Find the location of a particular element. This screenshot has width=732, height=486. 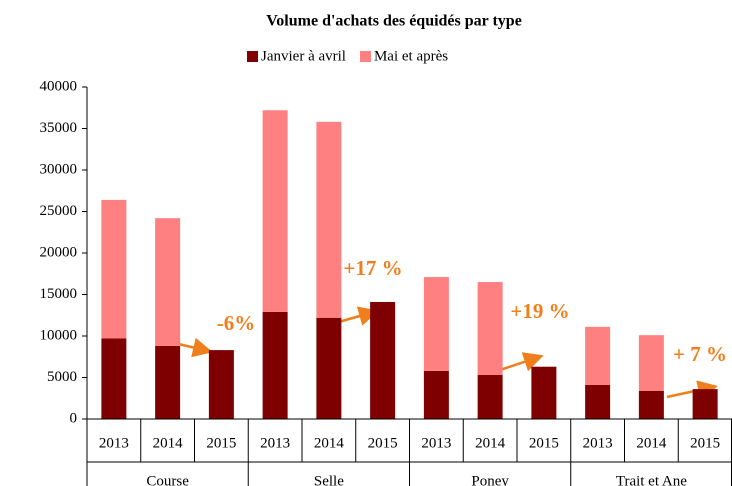

y-tick-label: 5000 is located at coordinates (62, 377).